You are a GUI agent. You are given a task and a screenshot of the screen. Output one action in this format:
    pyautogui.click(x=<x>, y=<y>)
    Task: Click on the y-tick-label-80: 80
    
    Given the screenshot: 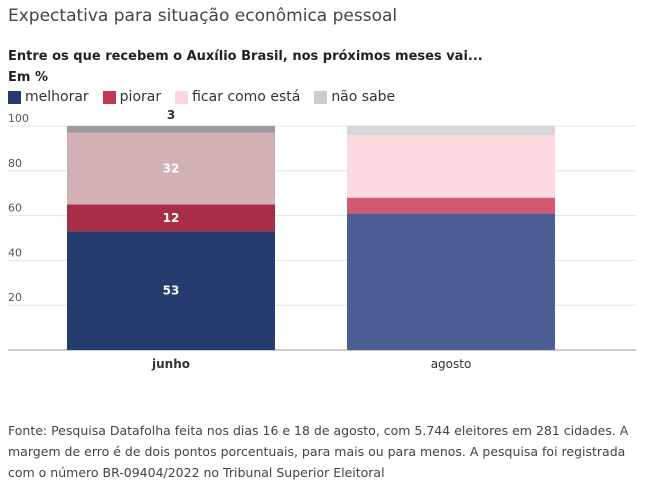 What is the action you would take?
    pyautogui.click(x=15, y=163)
    